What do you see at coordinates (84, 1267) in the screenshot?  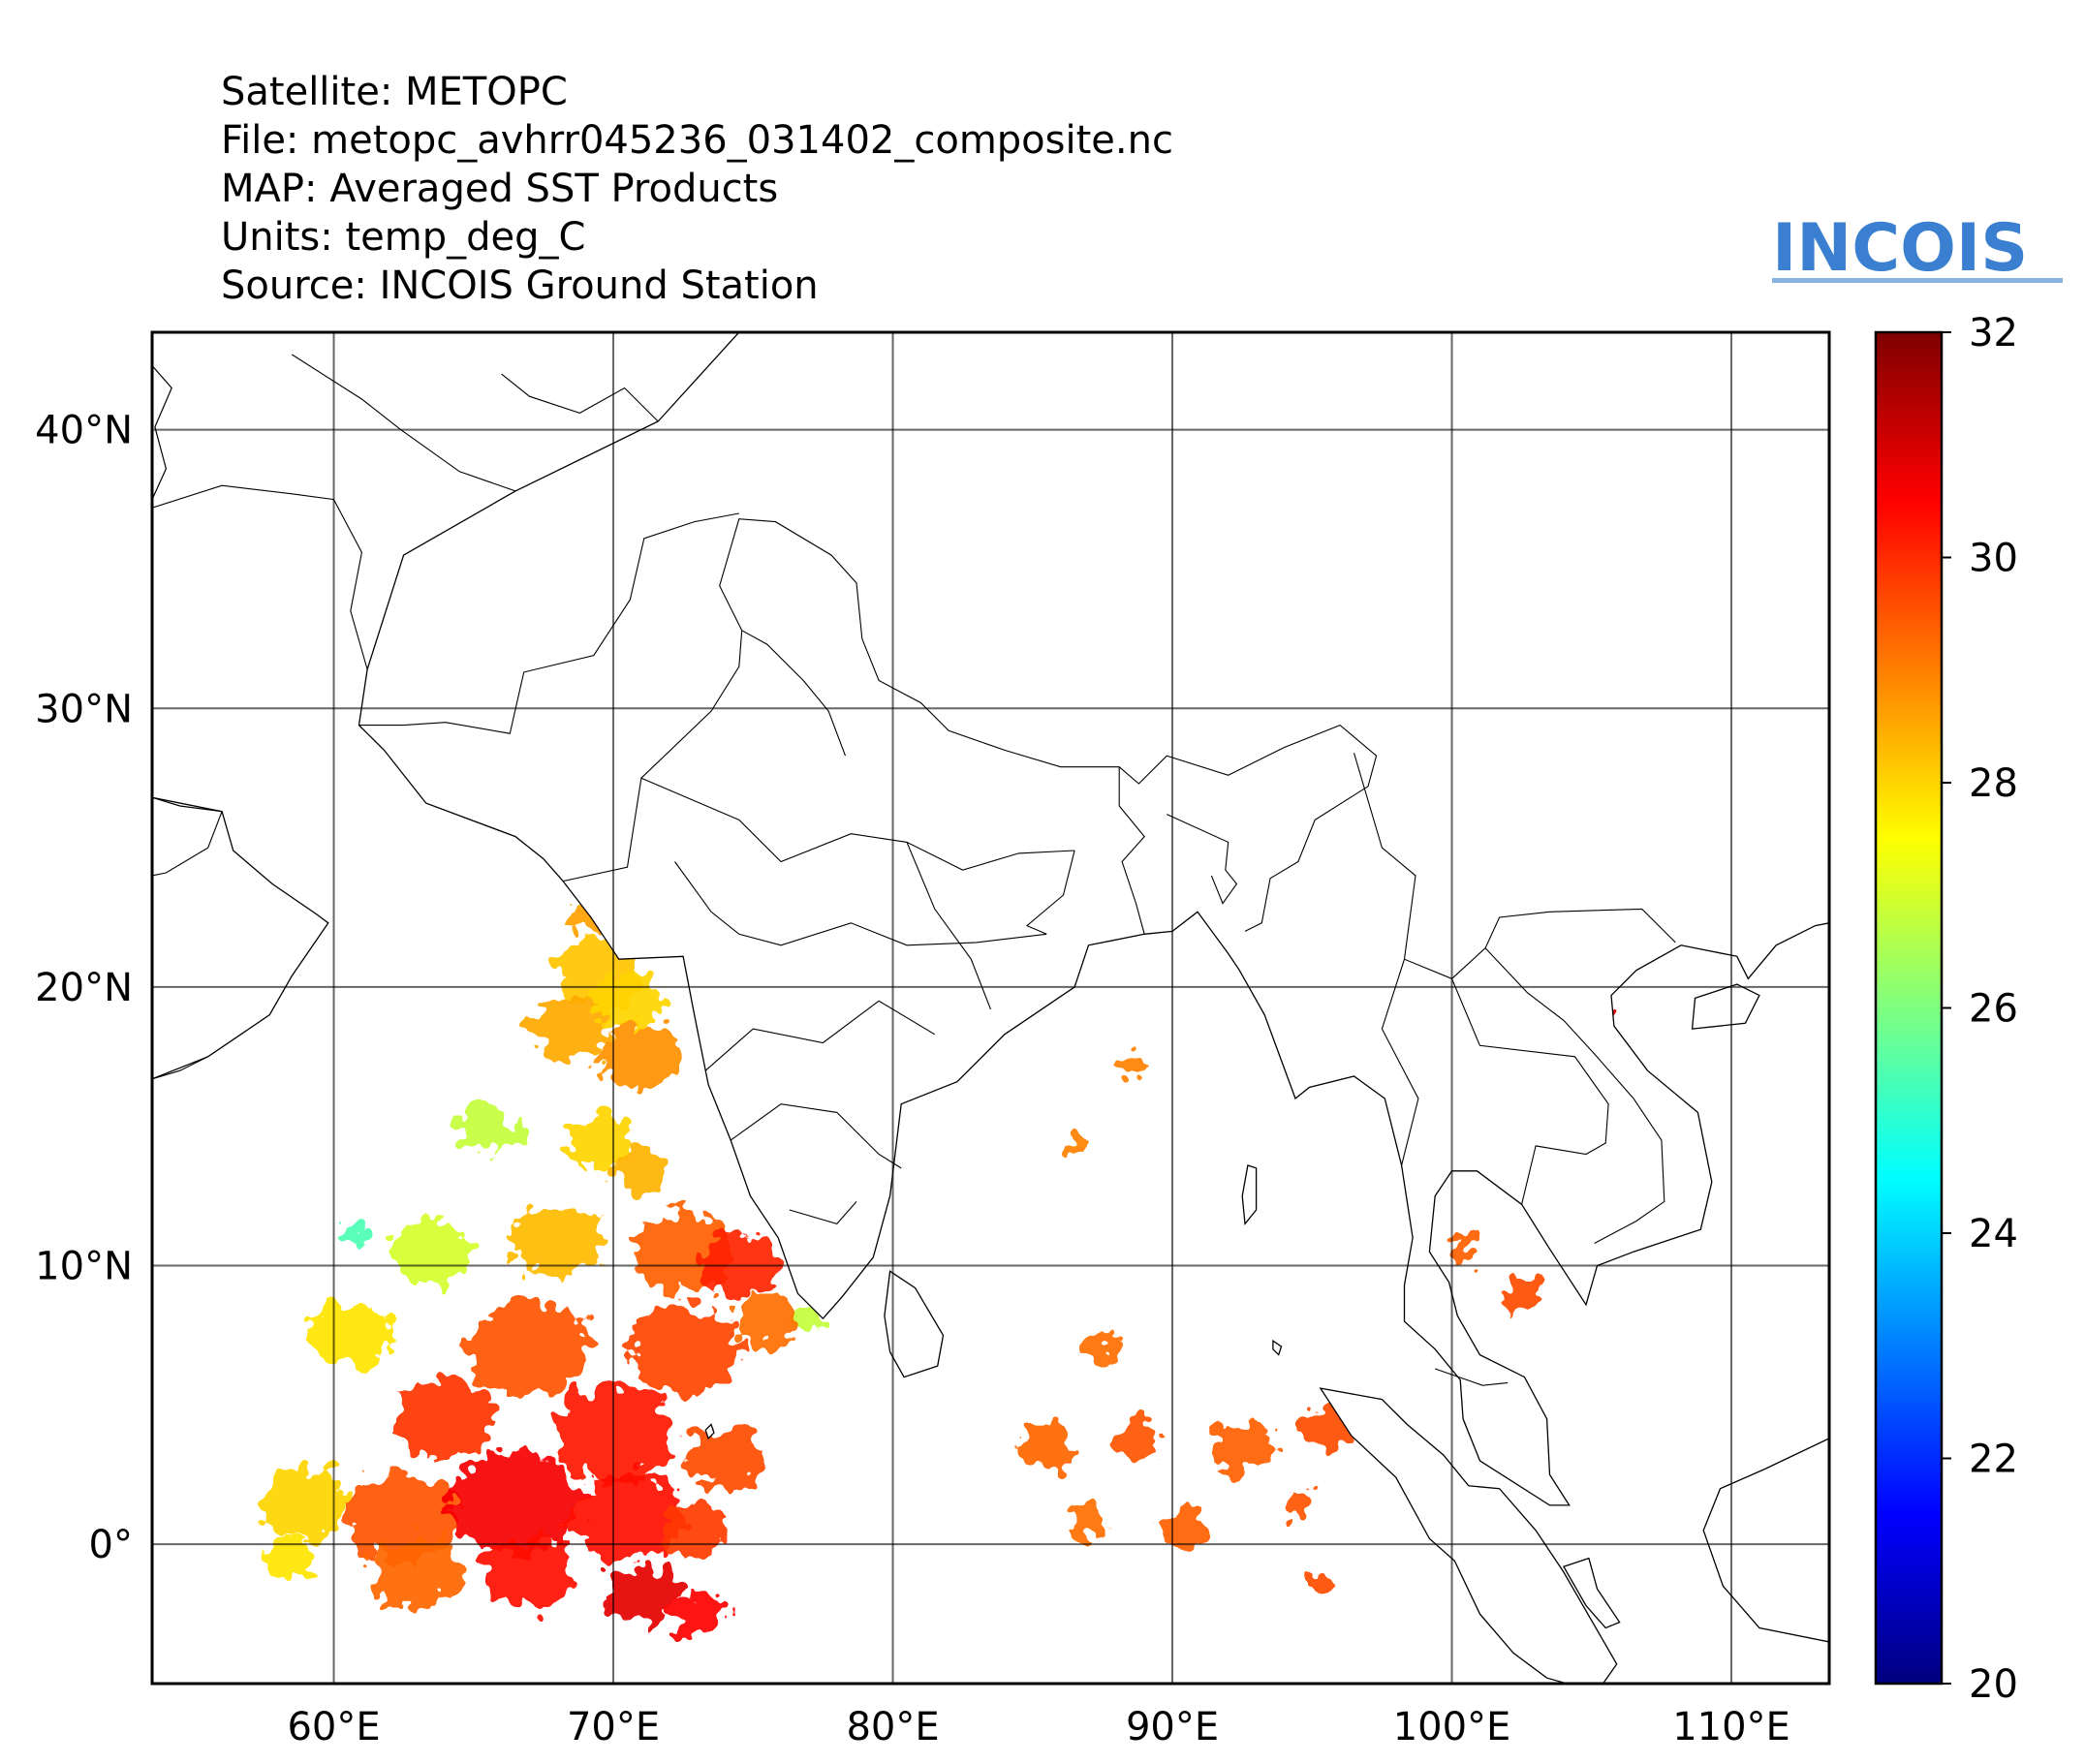 I see `lat-tick-label: 10°N` at bounding box center [84, 1267].